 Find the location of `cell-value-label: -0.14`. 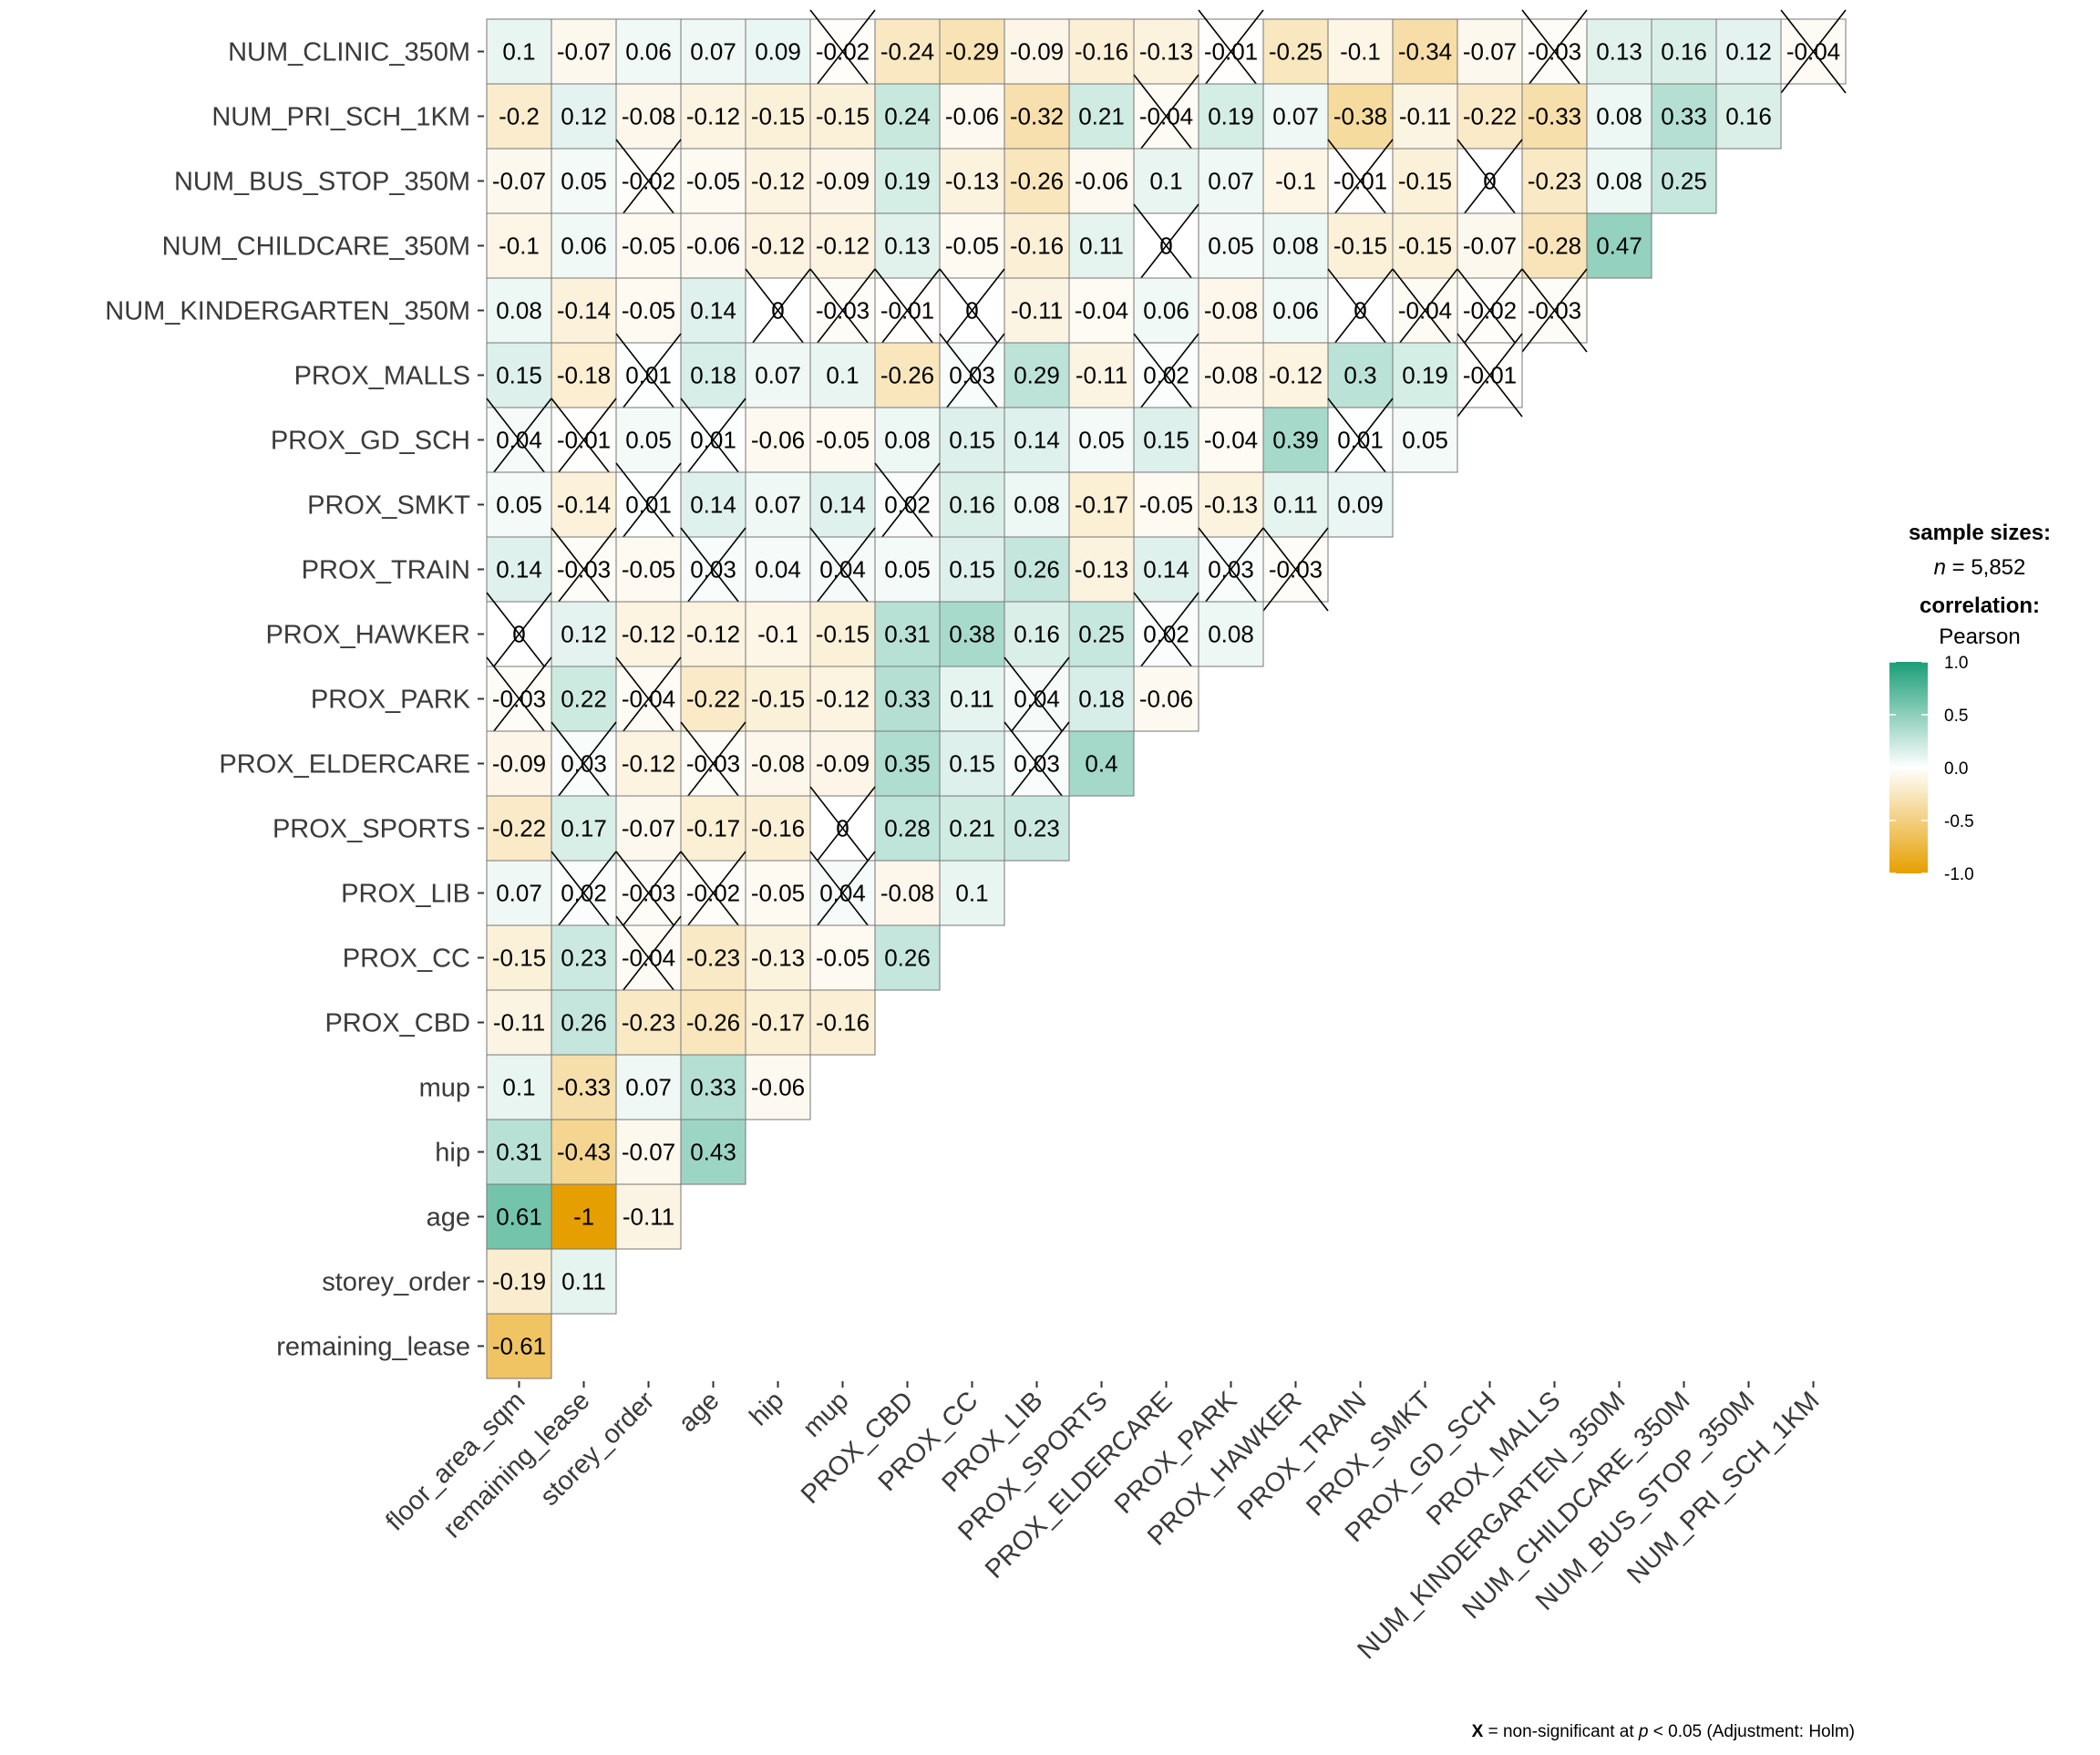

cell-value-label: -0.14 is located at coordinates (584, 505).